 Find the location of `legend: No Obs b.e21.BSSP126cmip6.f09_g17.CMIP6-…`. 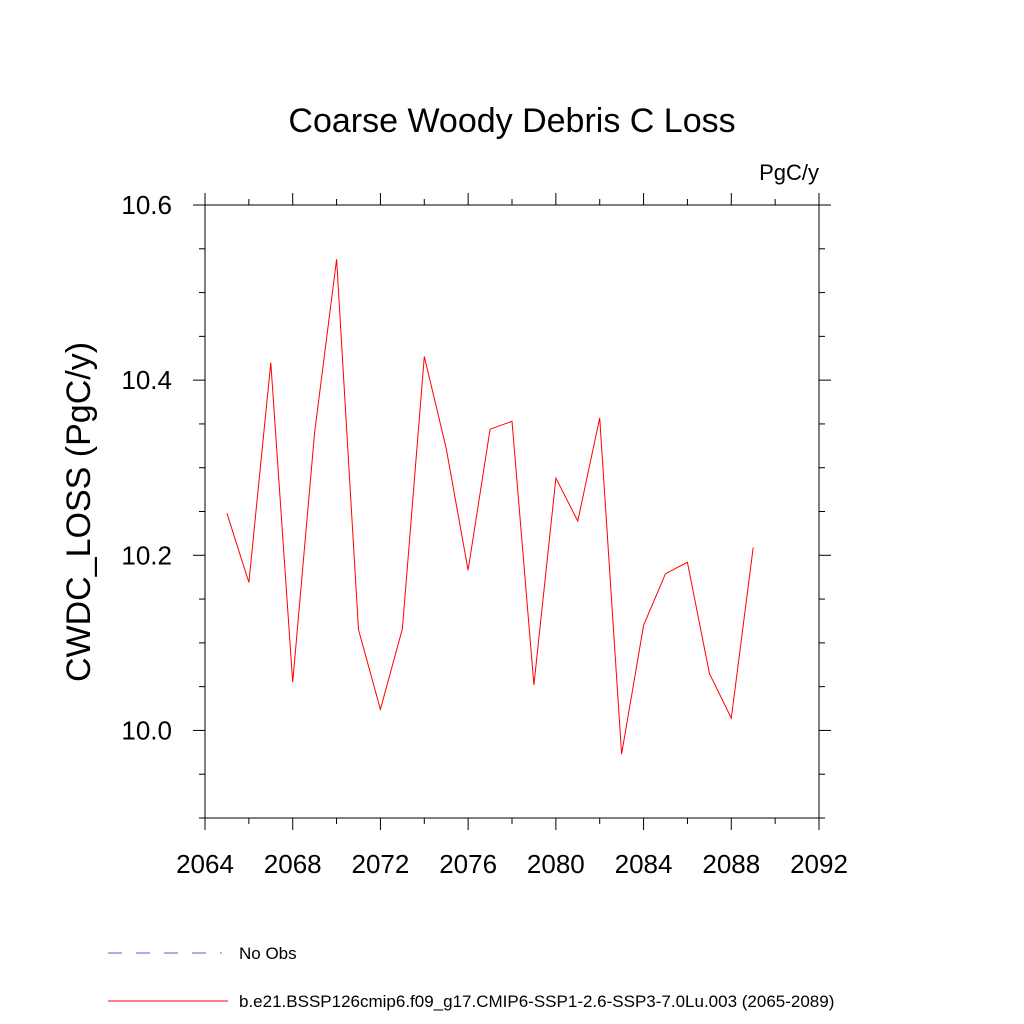

legend: No Obs b.e21.BSSP126cmip6.f09_g17.CMIP6-… is located at coordinates (471, 977).